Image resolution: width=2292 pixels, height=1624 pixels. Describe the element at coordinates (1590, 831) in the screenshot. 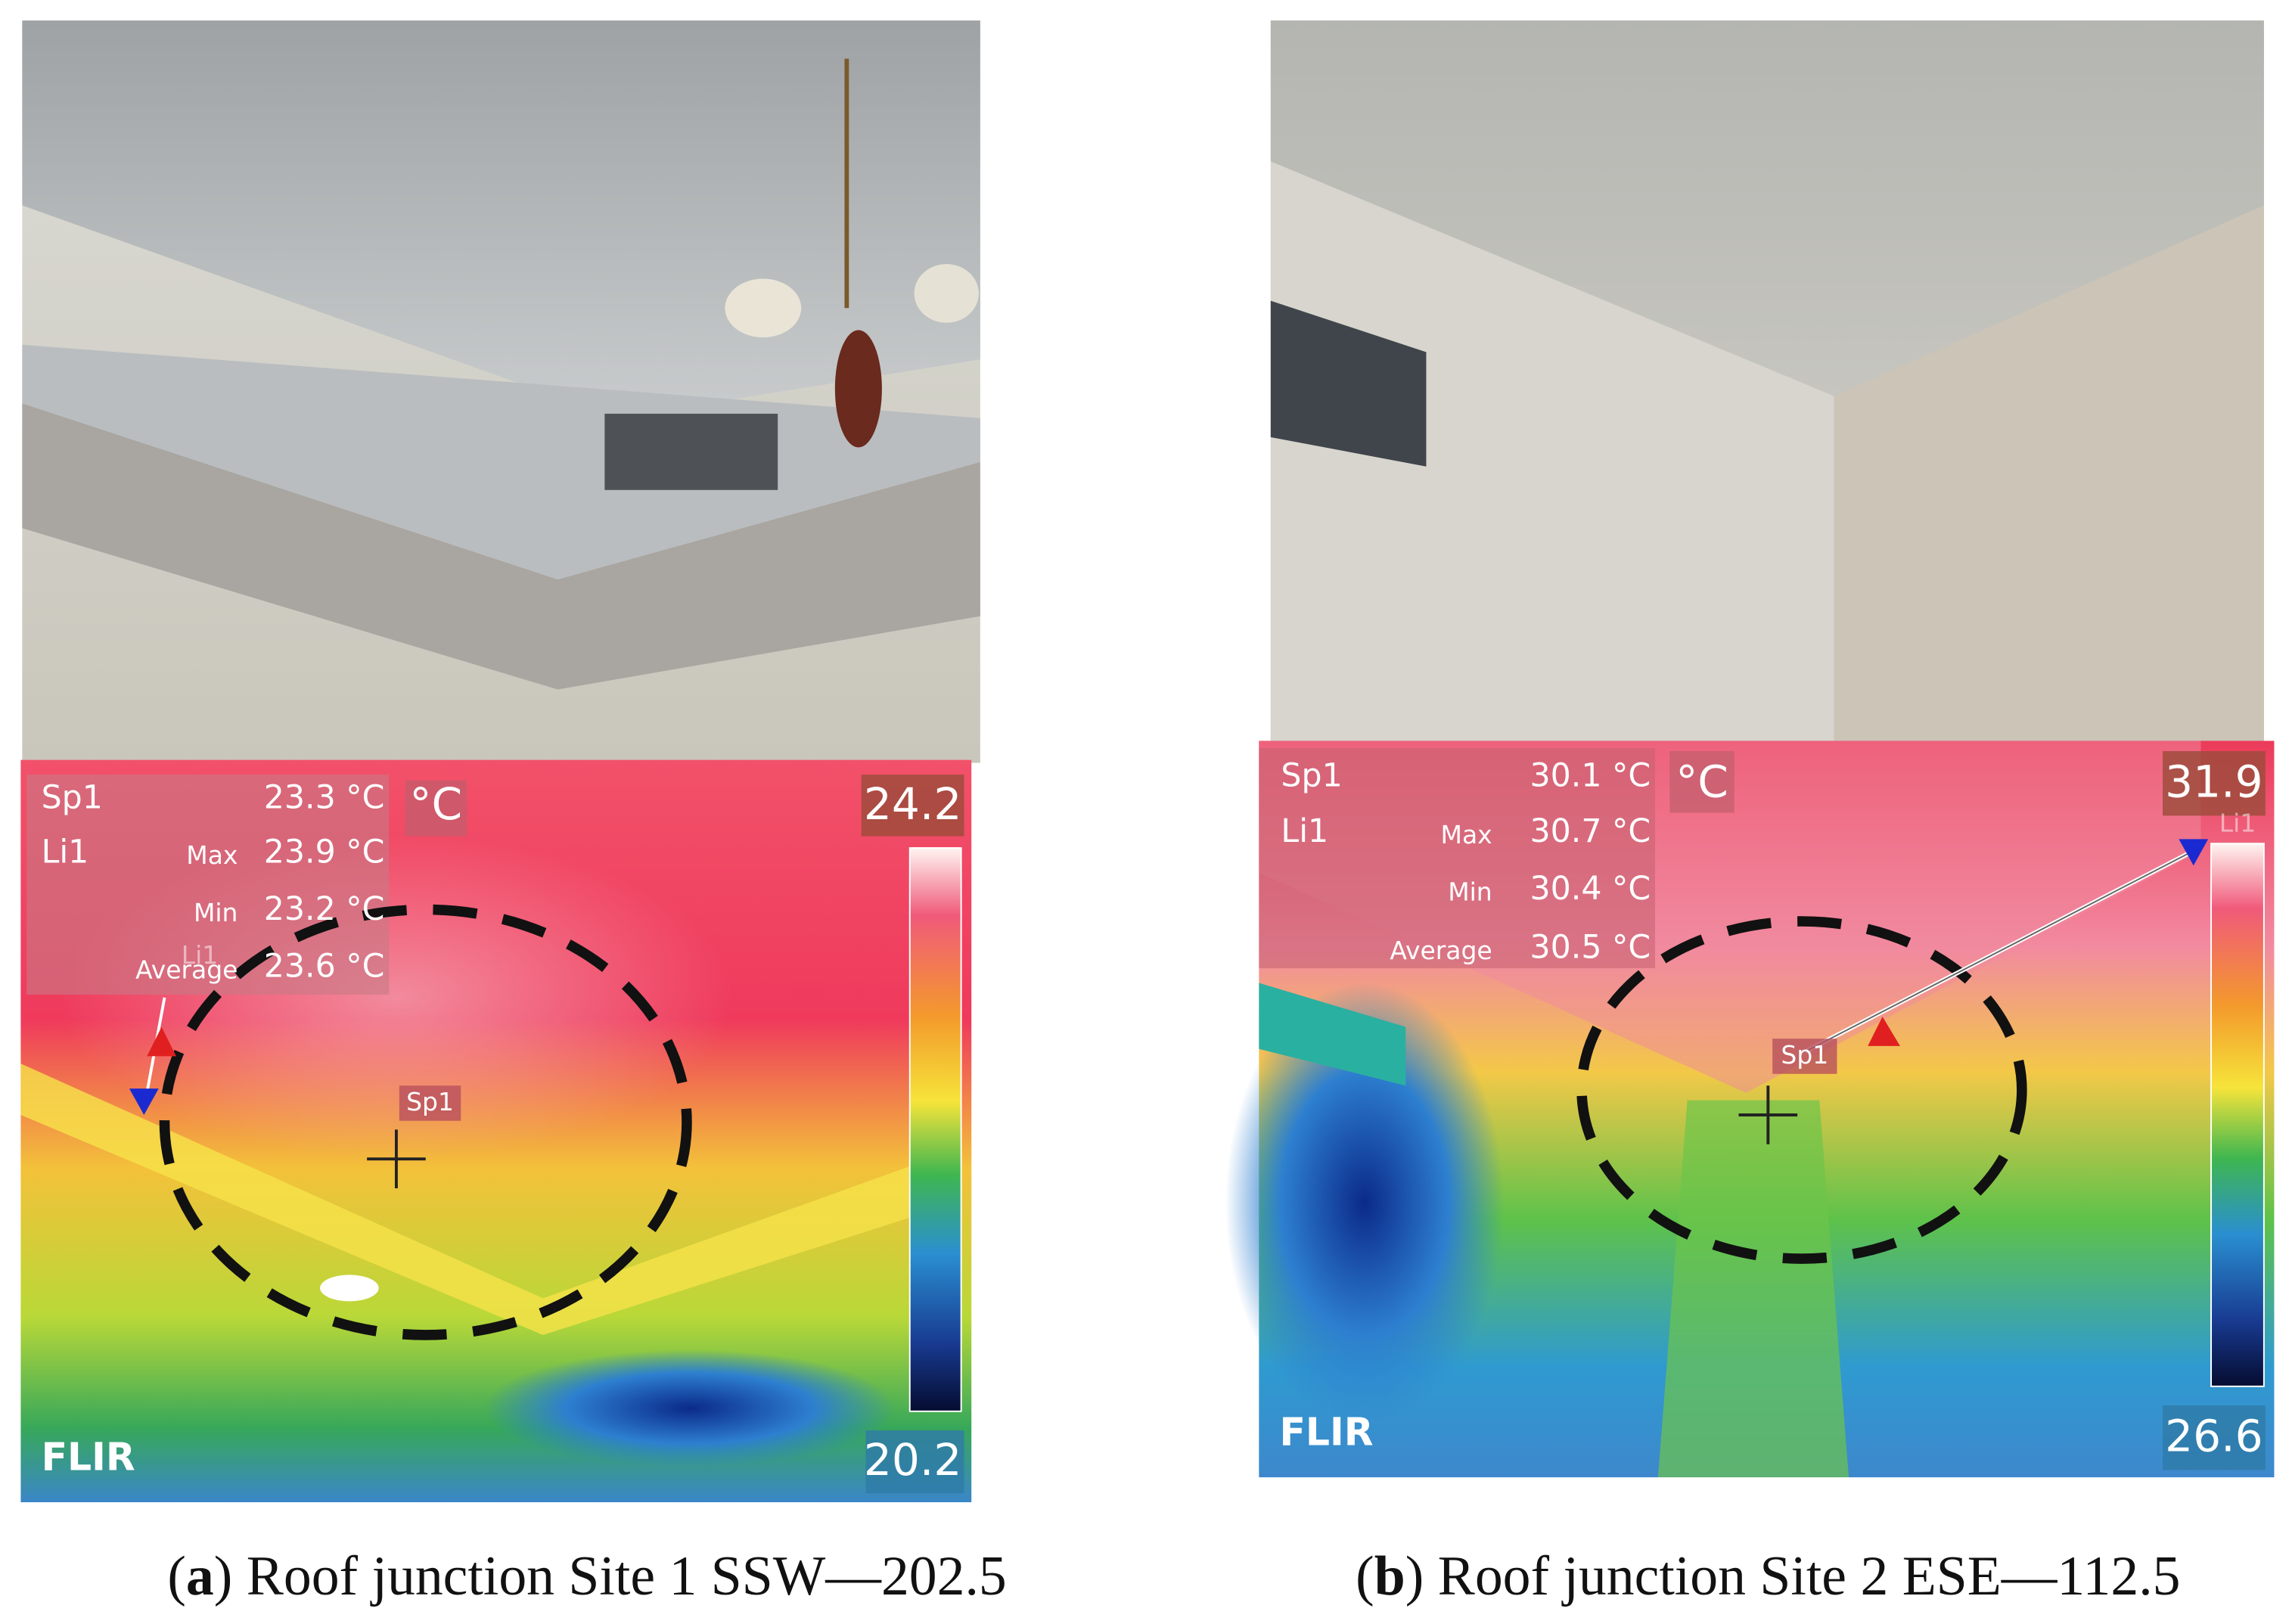

I see `max-value: 30.7 °C` at that location.